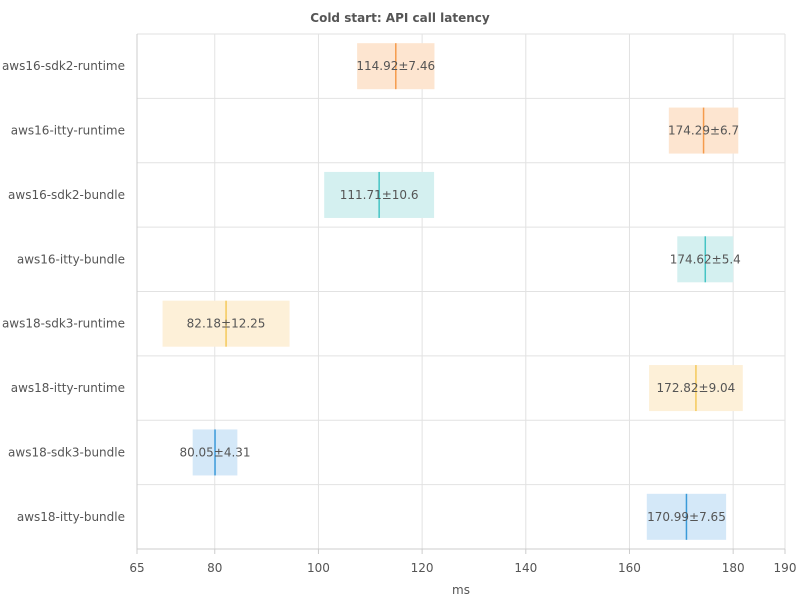 Image resolution: width=800 pixels, height=600 pixels. Describe the element at coordinates (214, 568) in the screenshot. I see `x-tick-label: 80` at that location.